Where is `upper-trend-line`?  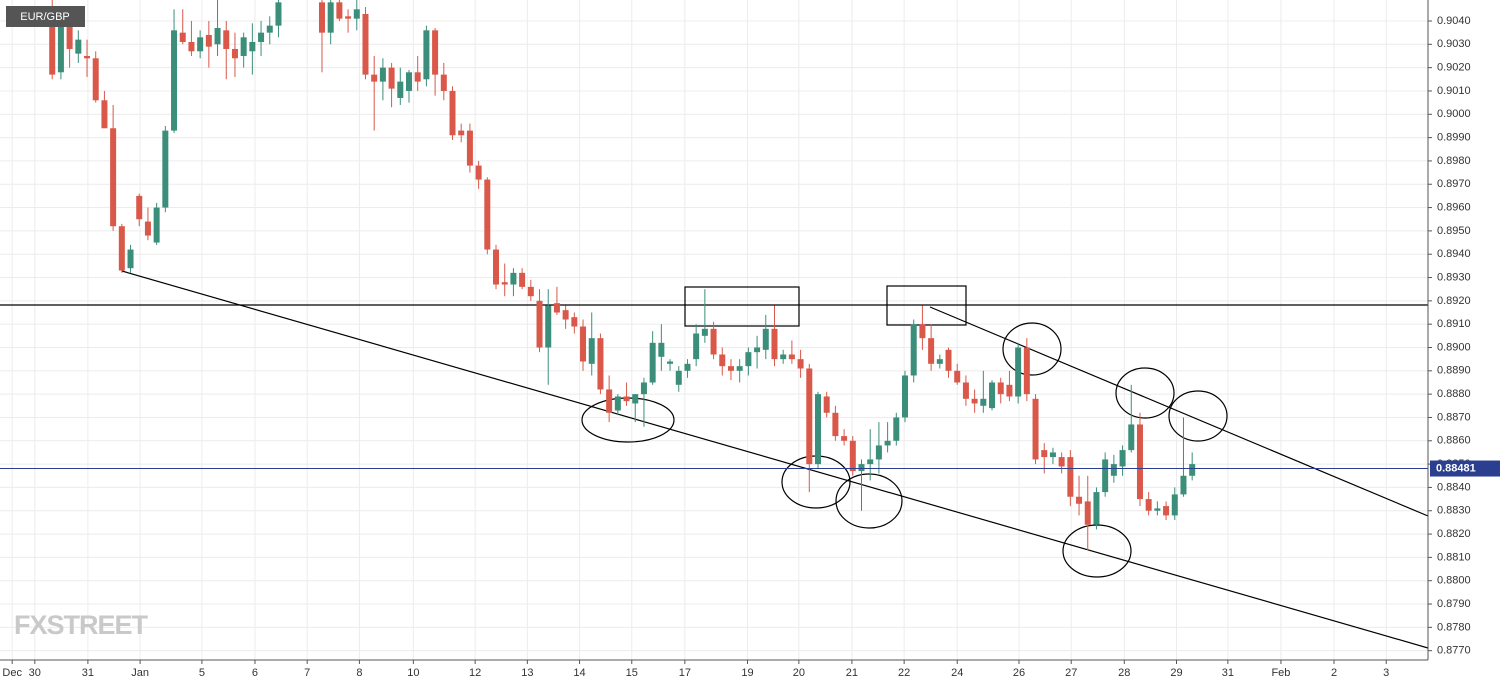 upper-trend-line is located at coordinates (1178, 411).